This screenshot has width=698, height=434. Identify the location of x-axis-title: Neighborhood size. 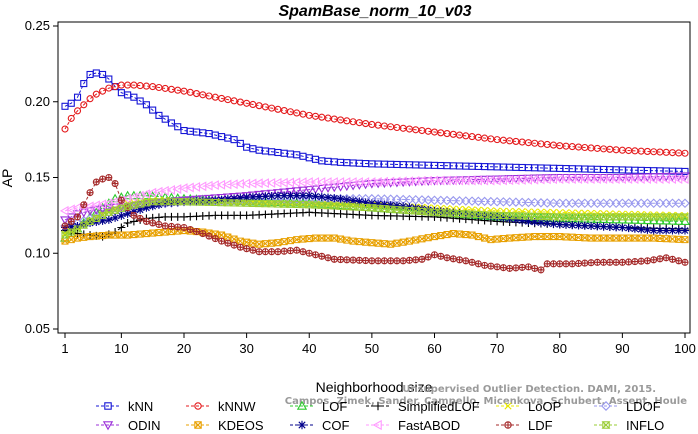
(374, 387).